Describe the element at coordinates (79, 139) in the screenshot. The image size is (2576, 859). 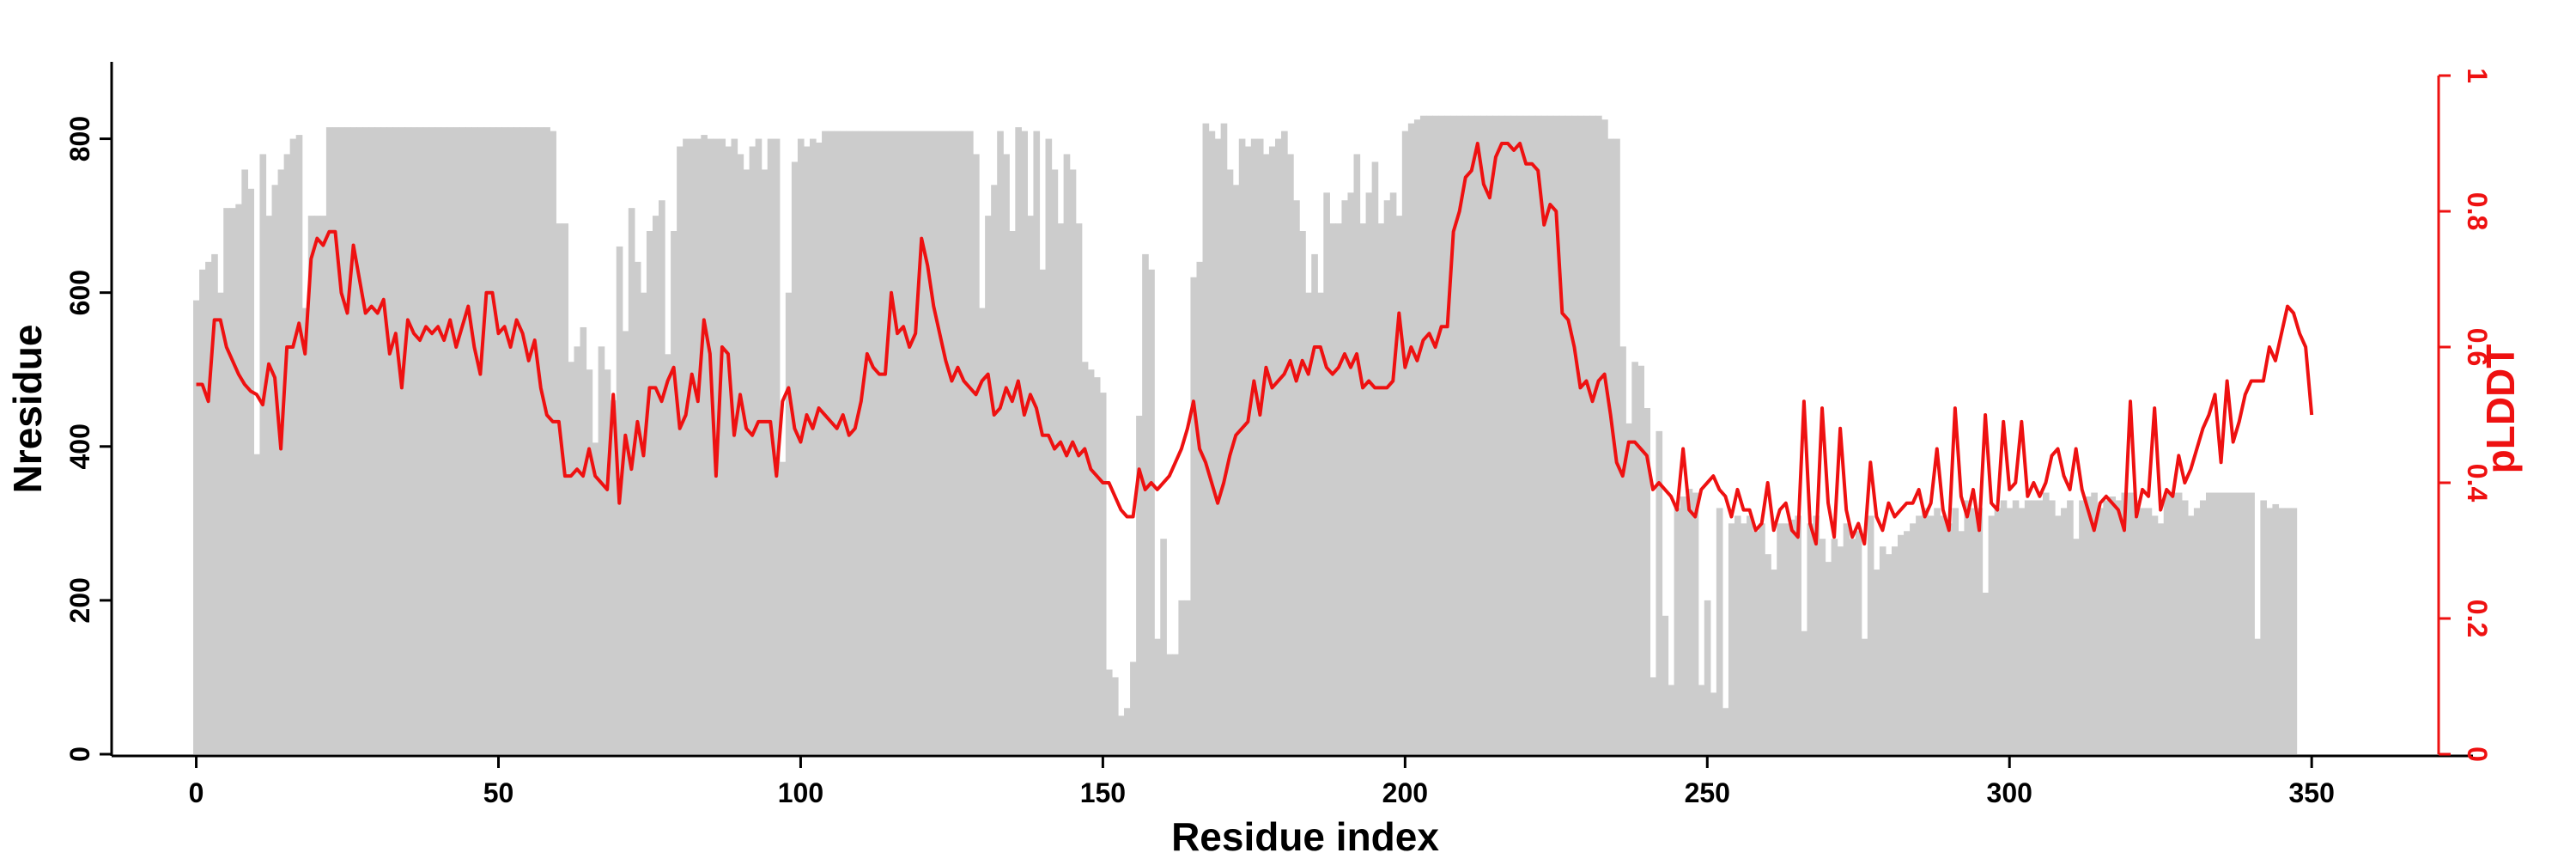
I see `y-tick-label: 800` at that location.